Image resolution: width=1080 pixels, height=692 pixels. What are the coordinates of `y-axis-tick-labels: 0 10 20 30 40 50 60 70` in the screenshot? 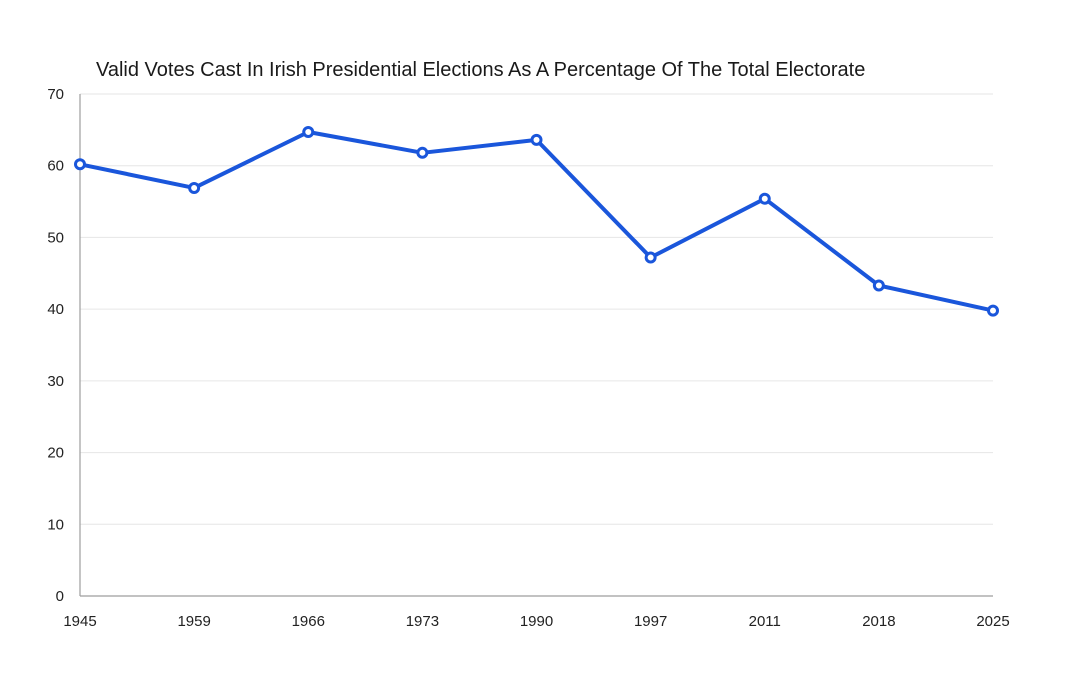 It's located at (55, 345).